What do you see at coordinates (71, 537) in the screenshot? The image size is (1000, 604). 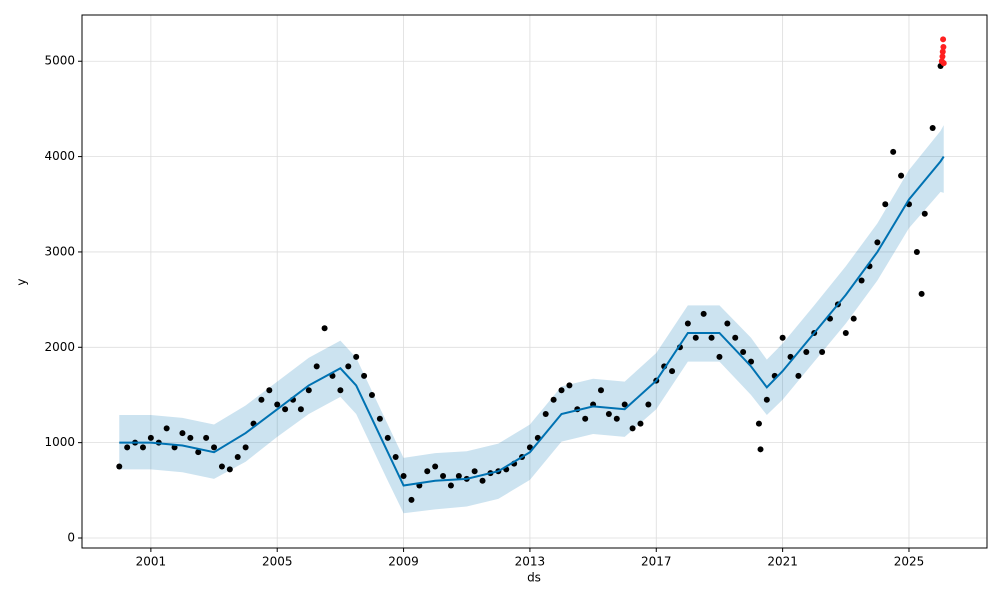 I see `y-tick-label: 0` at bounding box center [71, 537].